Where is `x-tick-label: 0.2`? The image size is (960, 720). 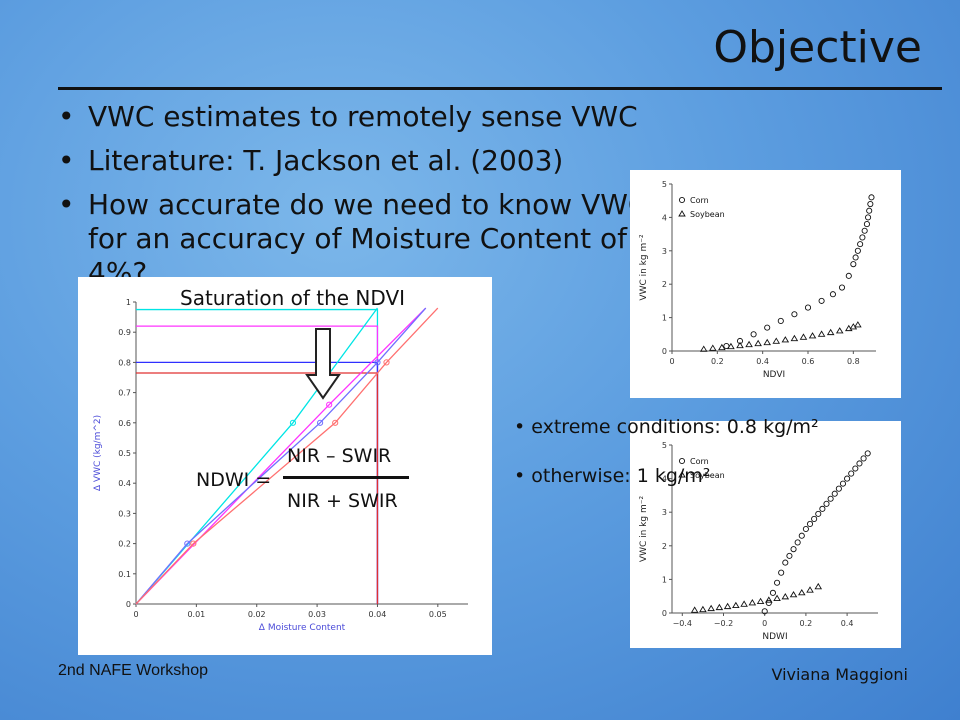
x-tick-label: 0.2 is located at coordinates (806, 623).